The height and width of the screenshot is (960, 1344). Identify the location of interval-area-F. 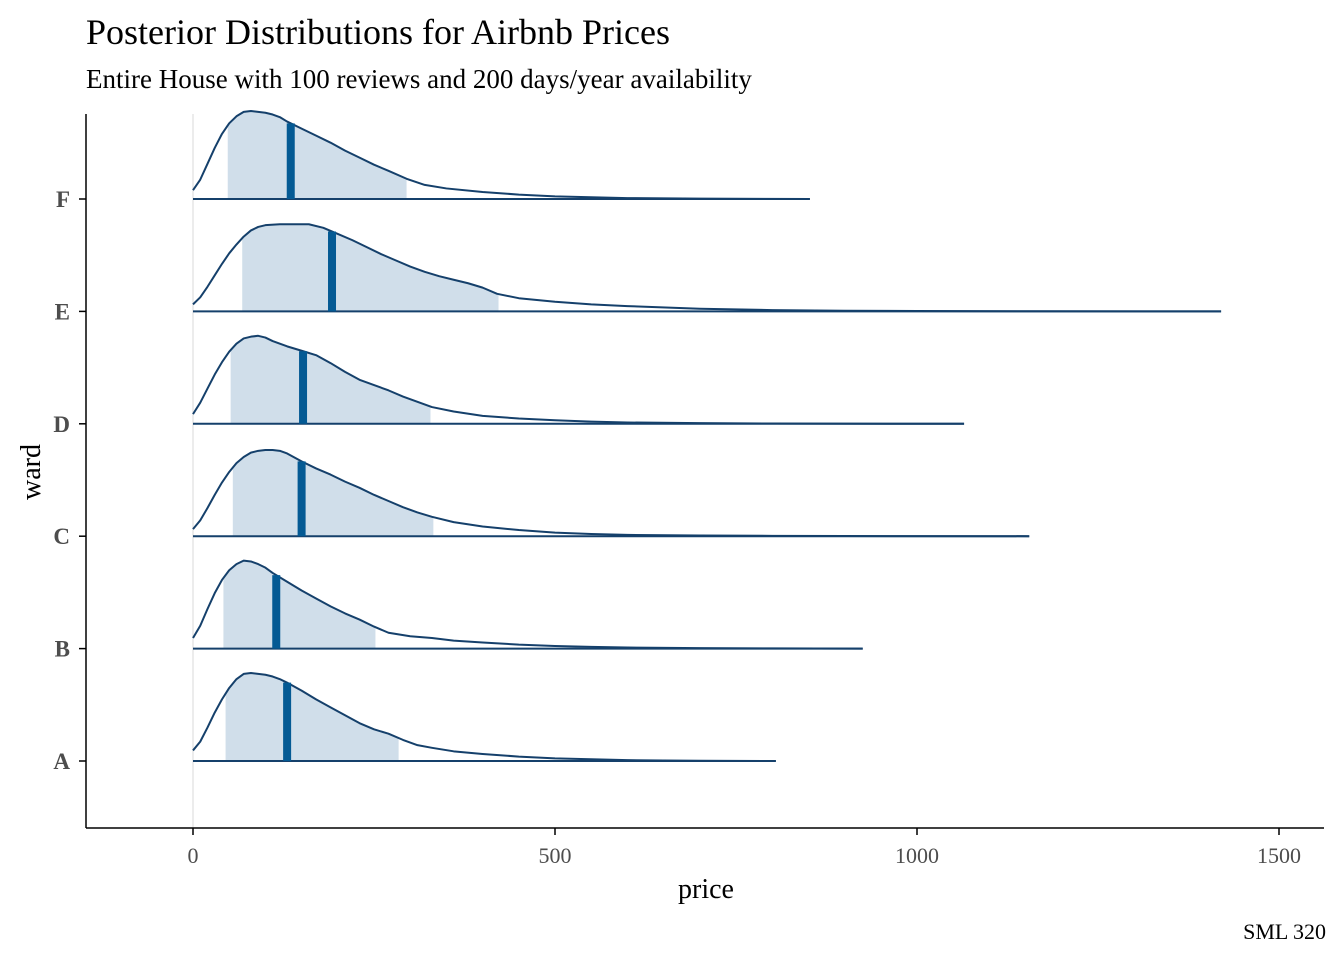
(317, 155).